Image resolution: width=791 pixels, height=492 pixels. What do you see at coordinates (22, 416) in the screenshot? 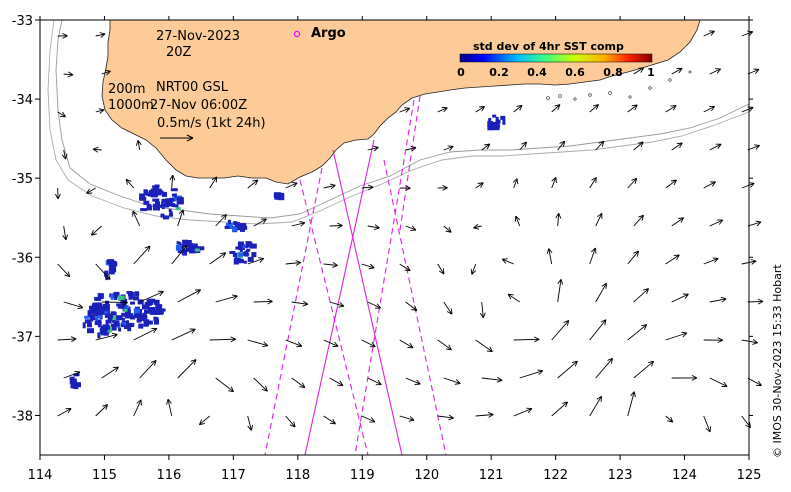
I see `y-tick-label: -38` at bounding box center [22, 416].